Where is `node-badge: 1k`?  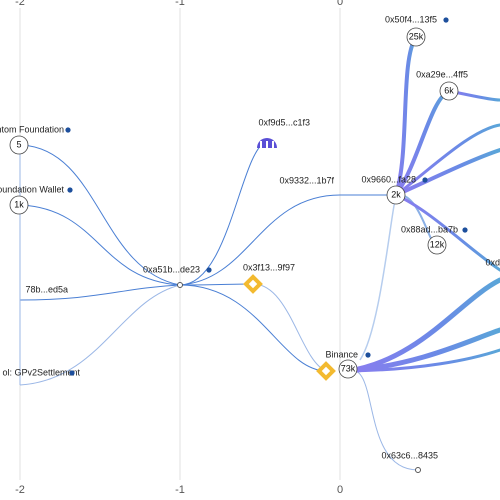 node-badge: 1k is located at coordinates (19, 204).